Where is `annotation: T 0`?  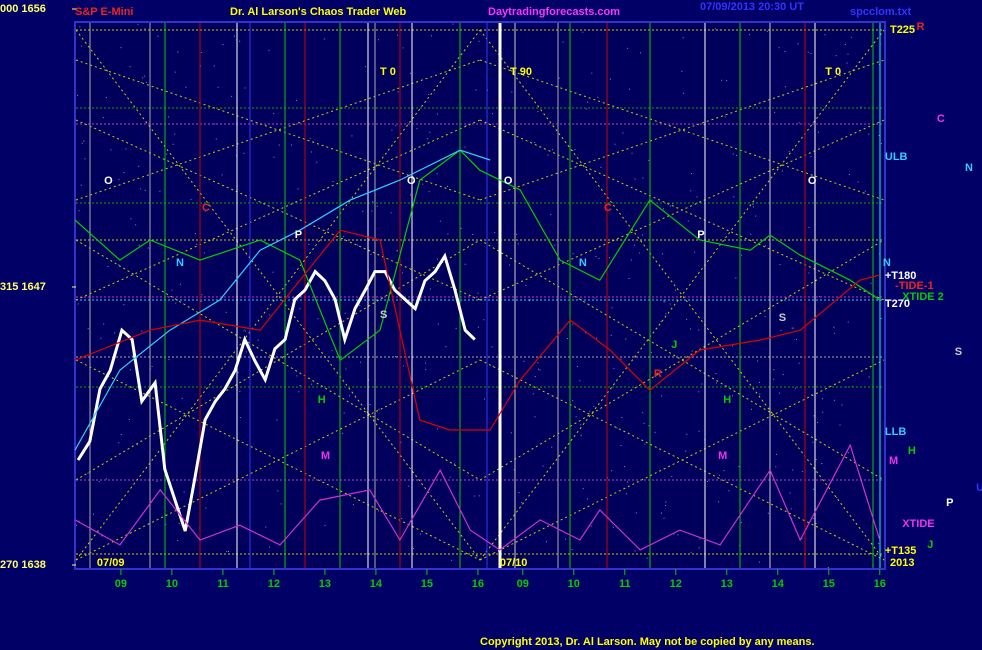
annotation: T 0 is located at coordinates (388, 72).